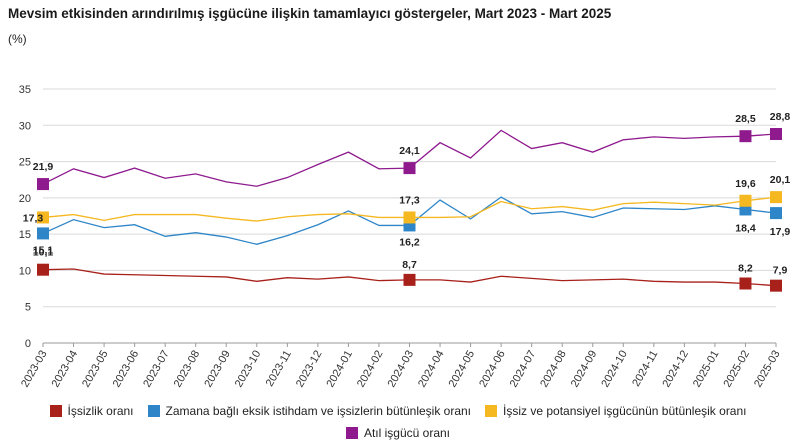 This screenshot has width=796, height=444. I want to click on x-tick-label: 2024-12, so click(675, 369).